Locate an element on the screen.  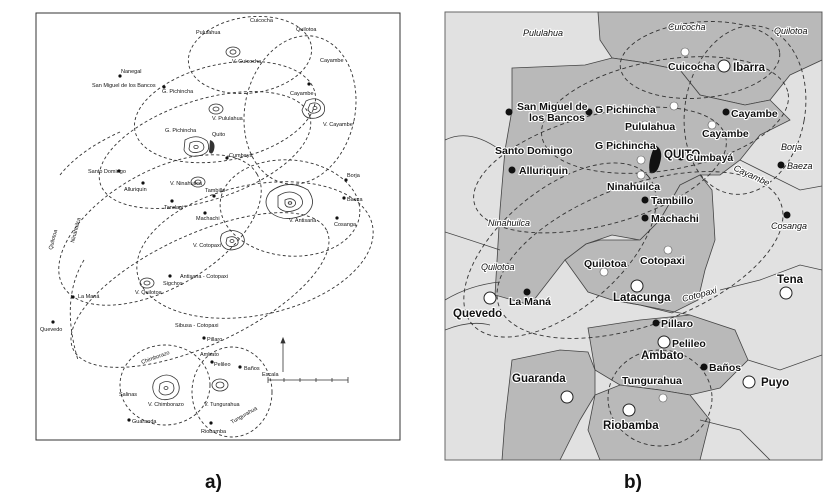
label-b-pululahua-top: Pululahua is located at coordinates (543, 33).